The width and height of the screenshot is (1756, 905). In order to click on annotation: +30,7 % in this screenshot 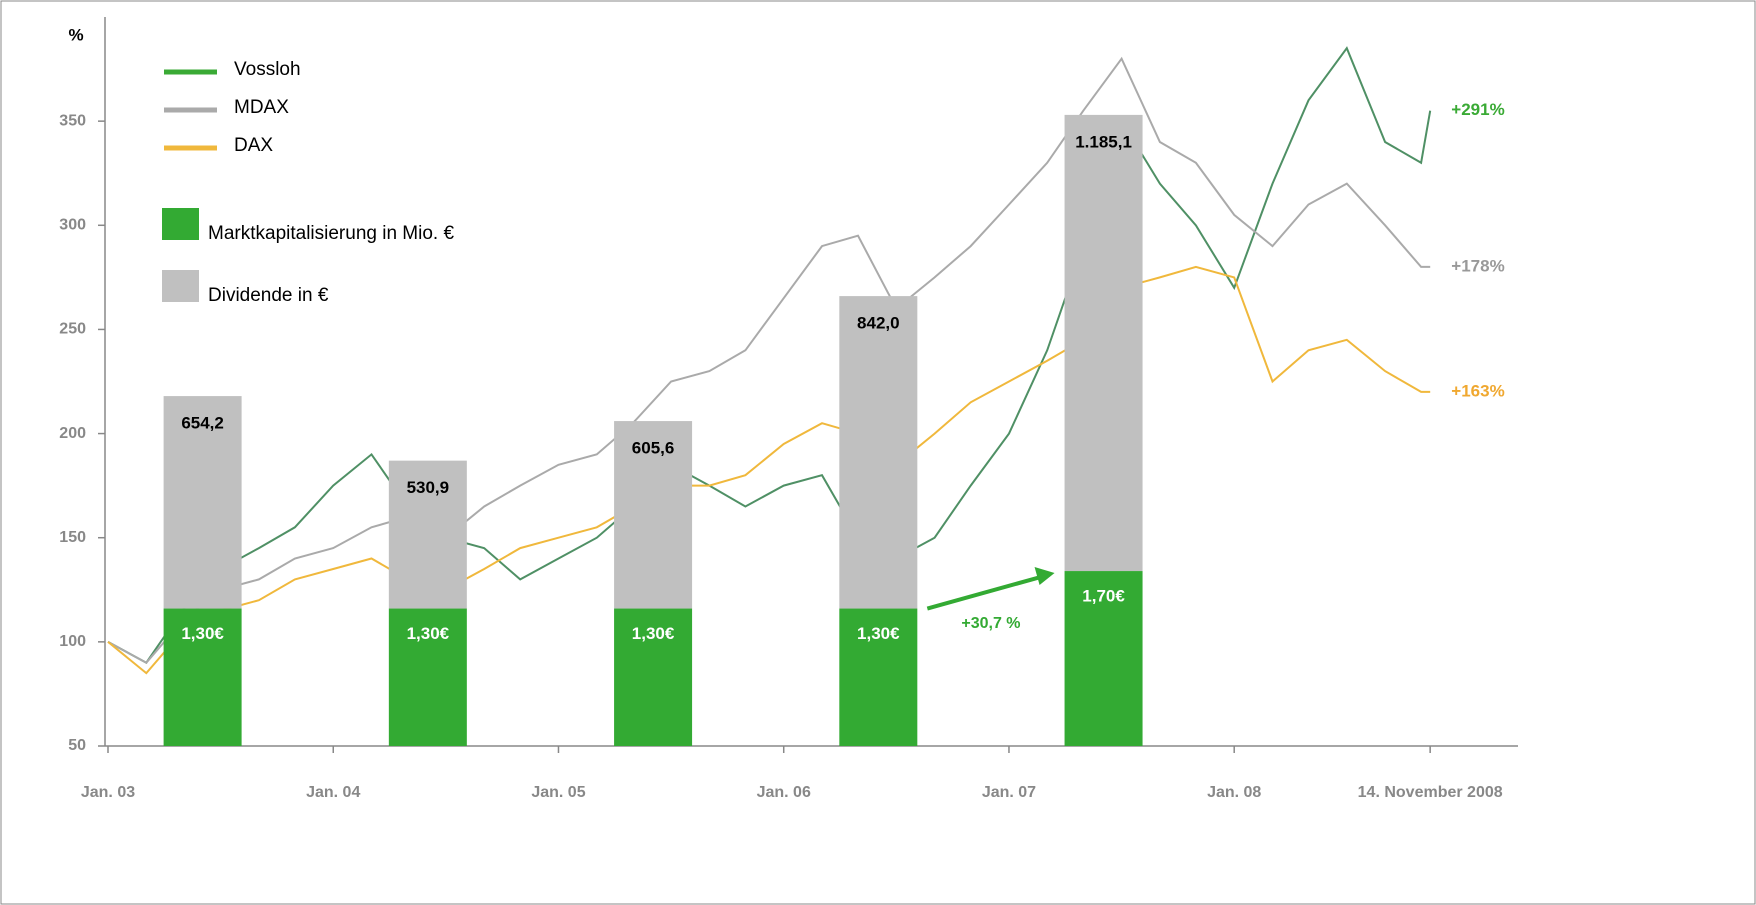, I will do `click(990, 623)`.